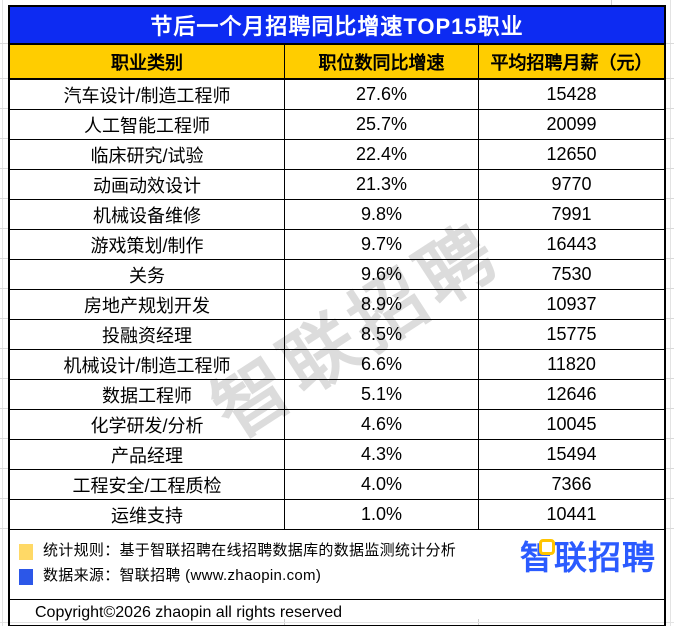  I want to click on salary-cell: 15494, so click(571, 454).